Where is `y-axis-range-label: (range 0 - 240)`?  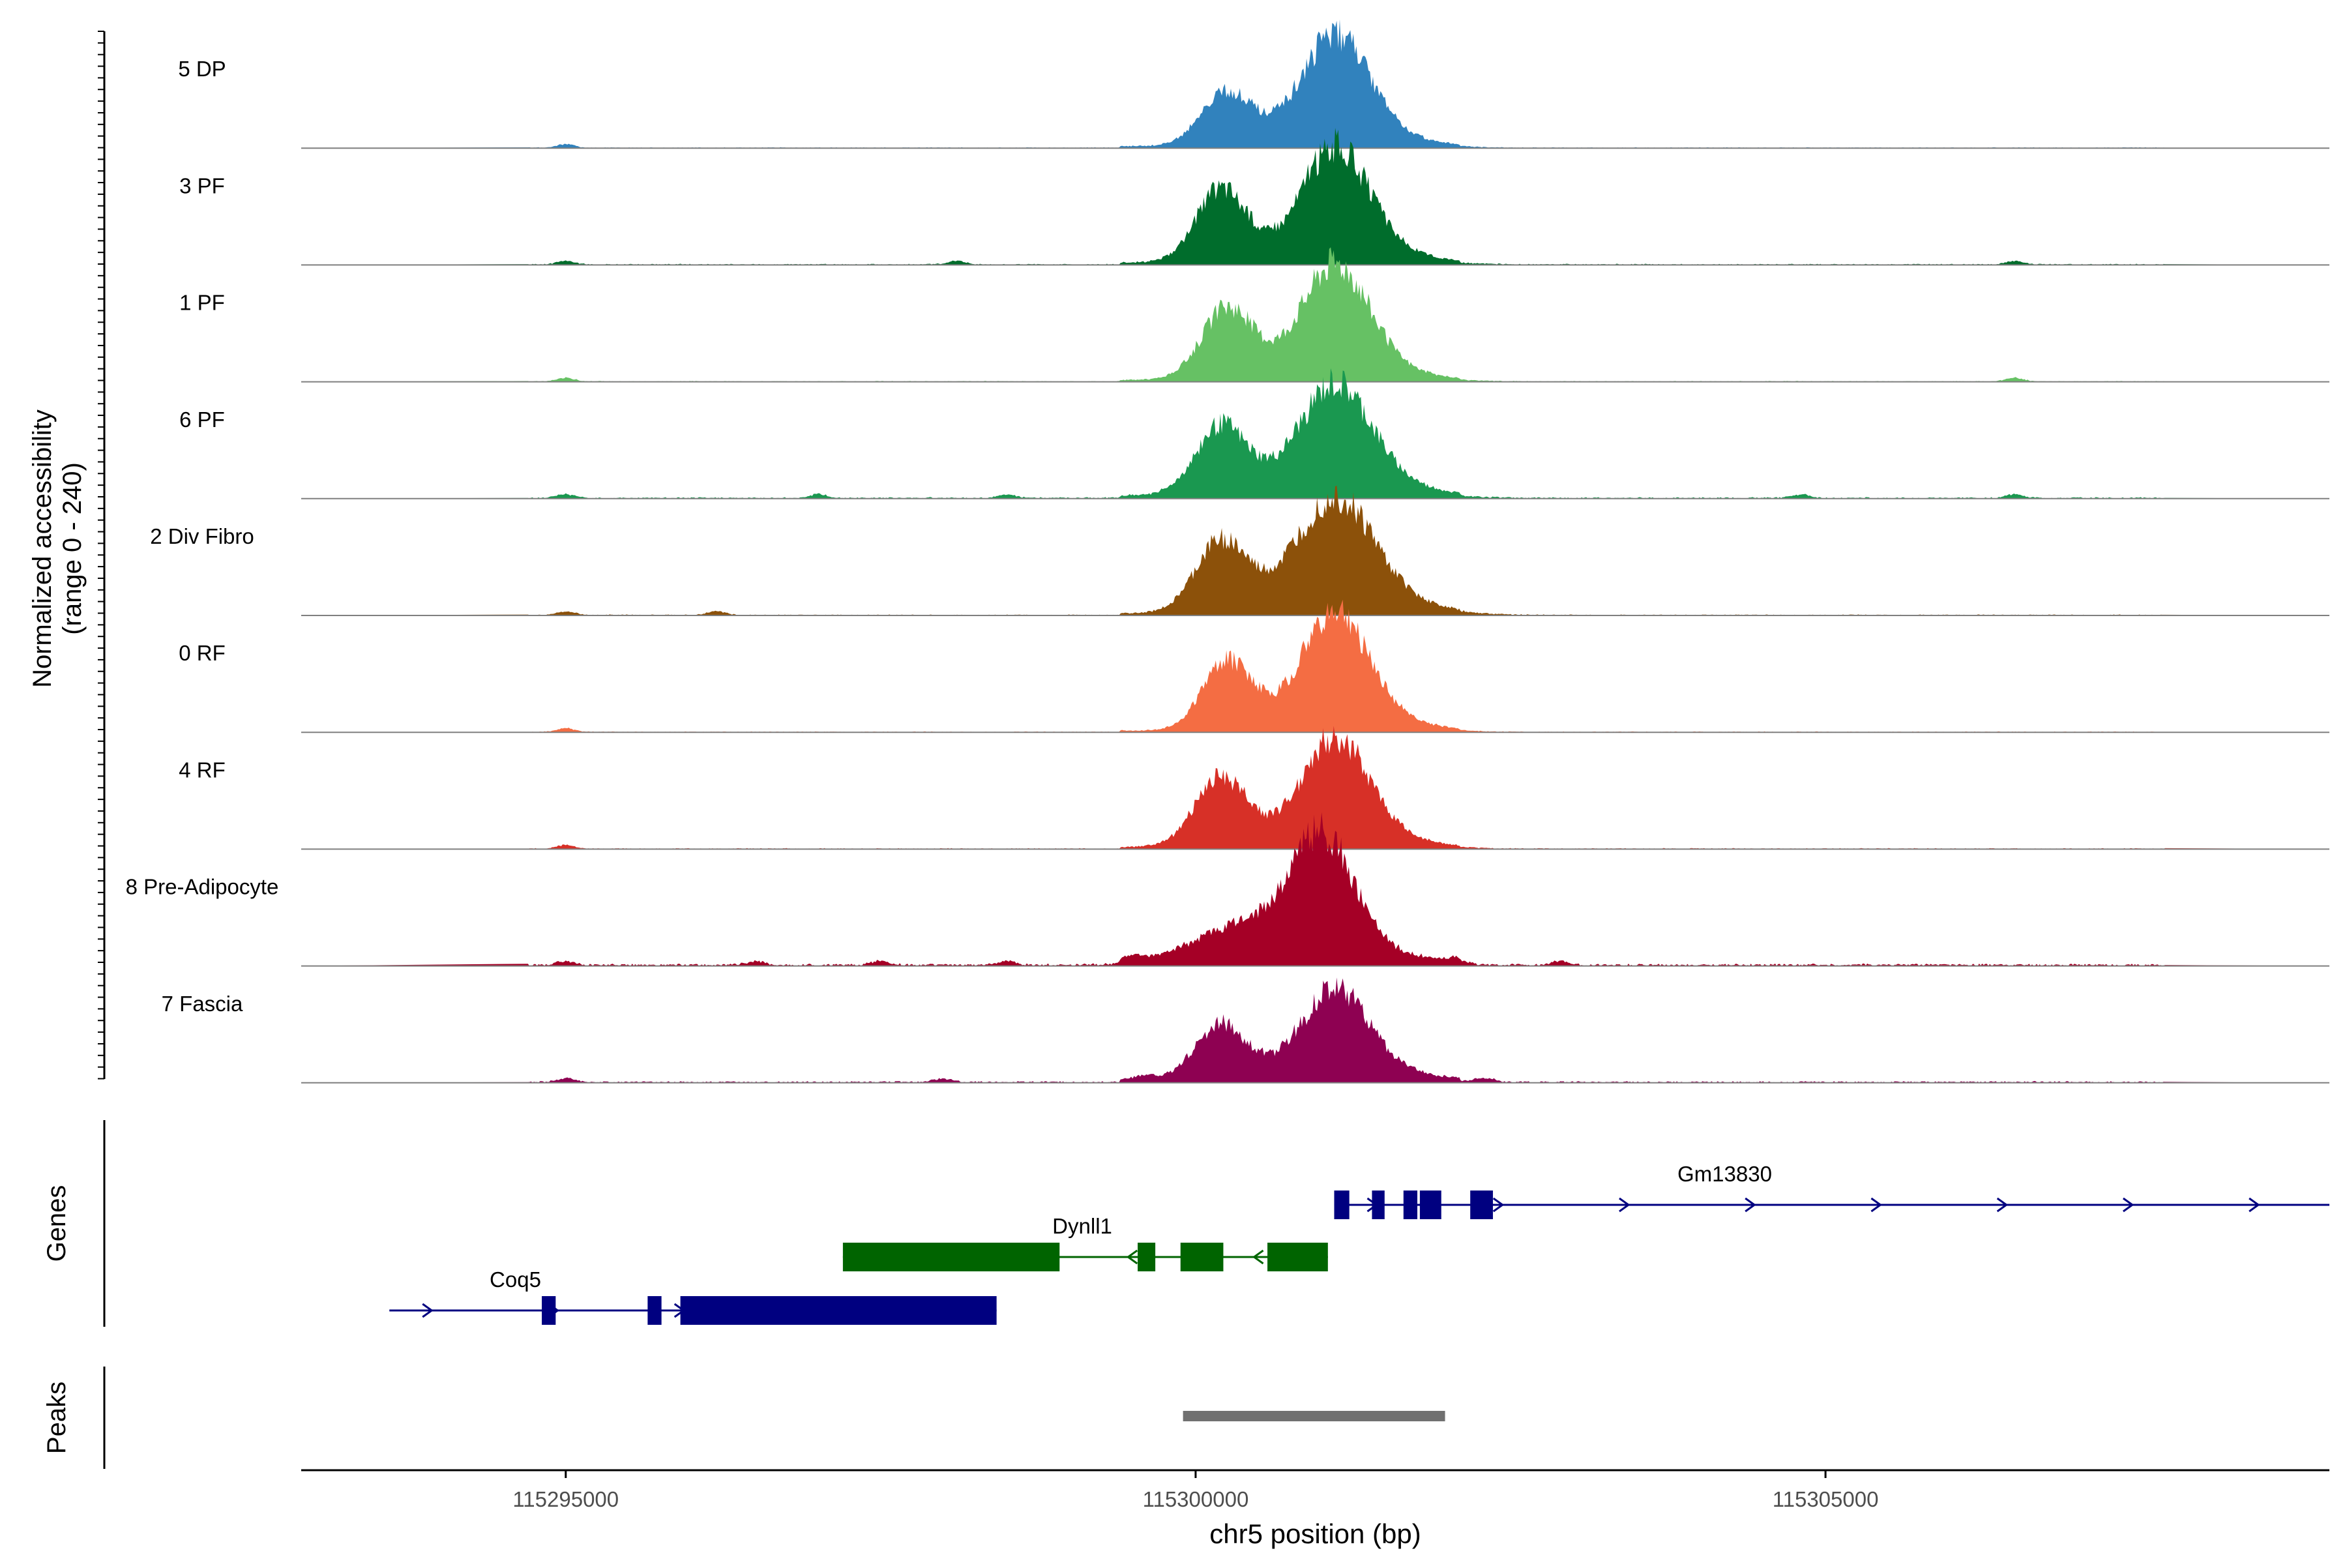 y-axis-range-label: (range 0 - 240) is located at coordinates (72, 548).